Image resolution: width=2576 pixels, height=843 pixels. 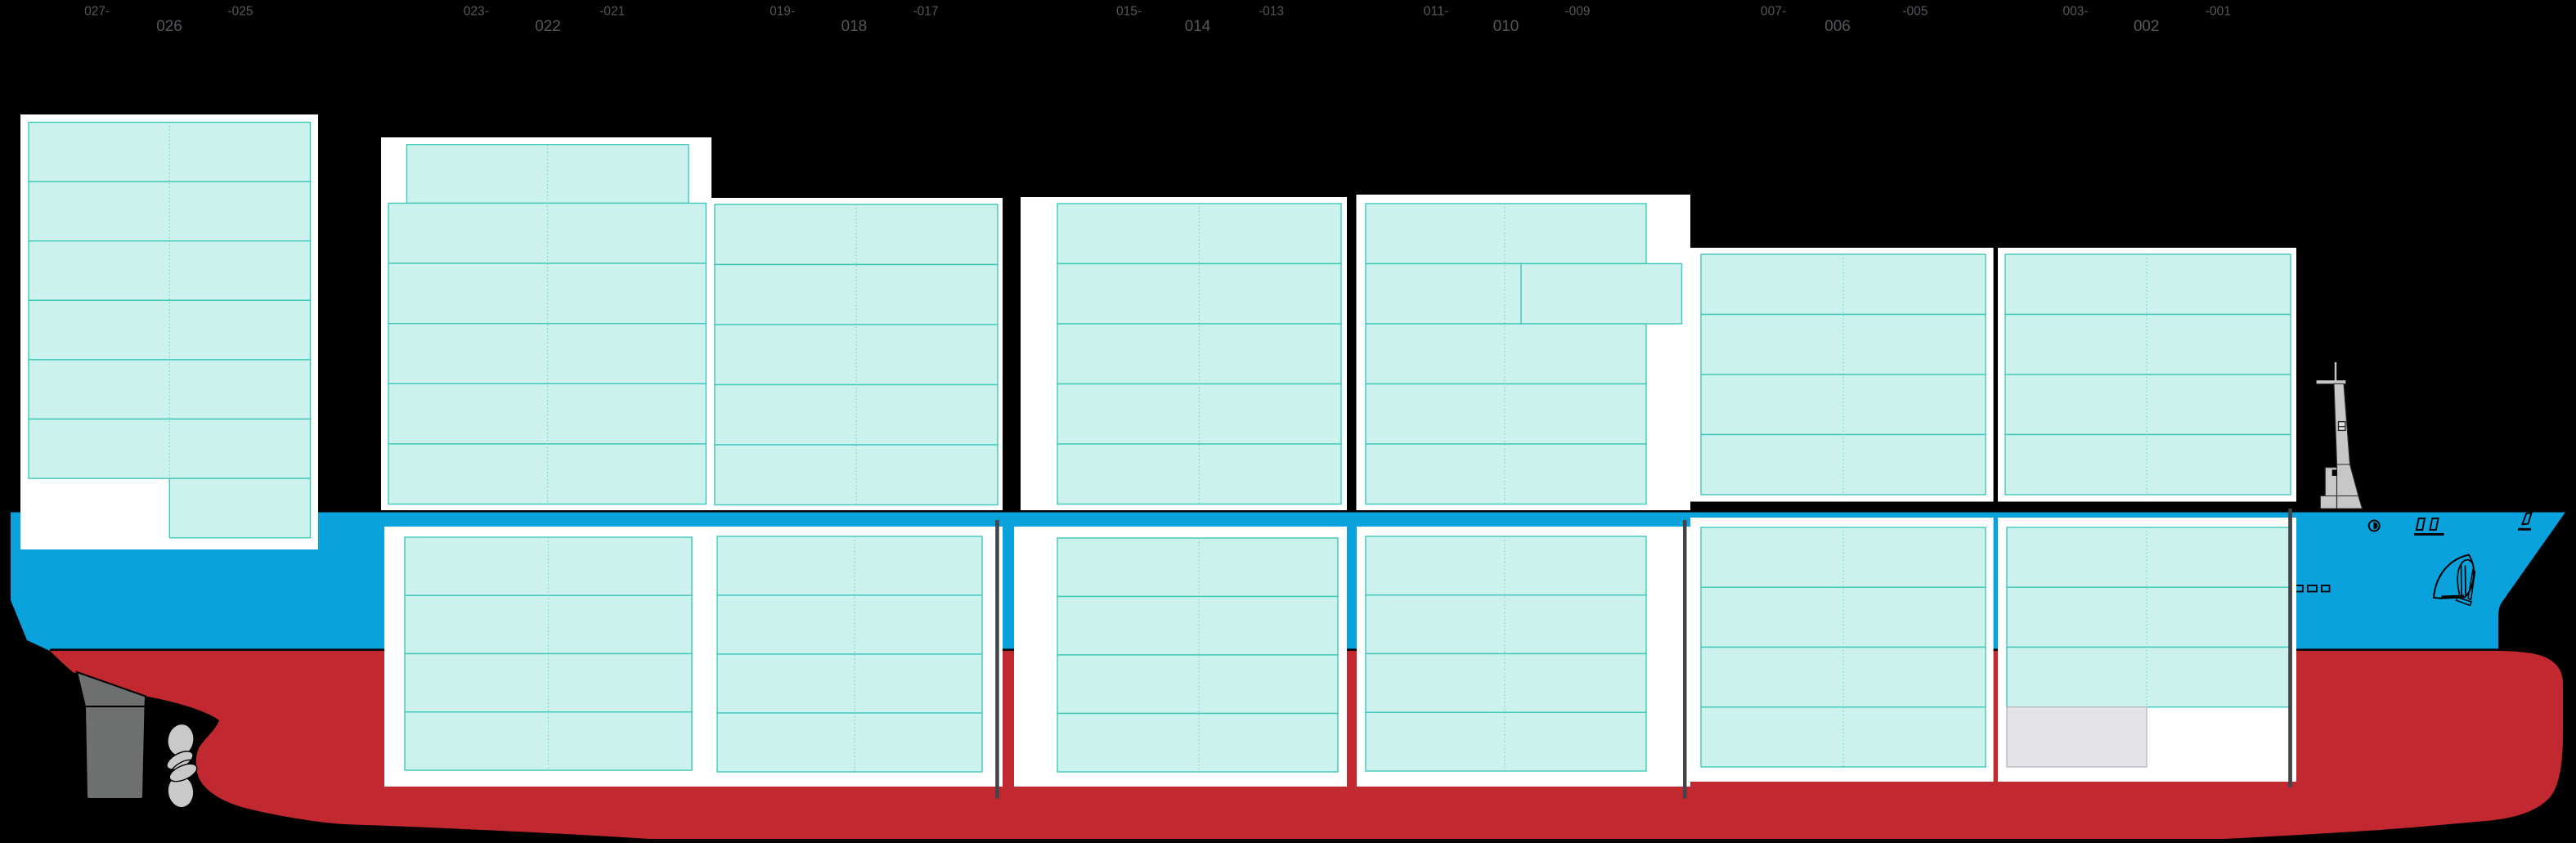 I want to click on svg-text: 011-, so click(x=1436, y=12).